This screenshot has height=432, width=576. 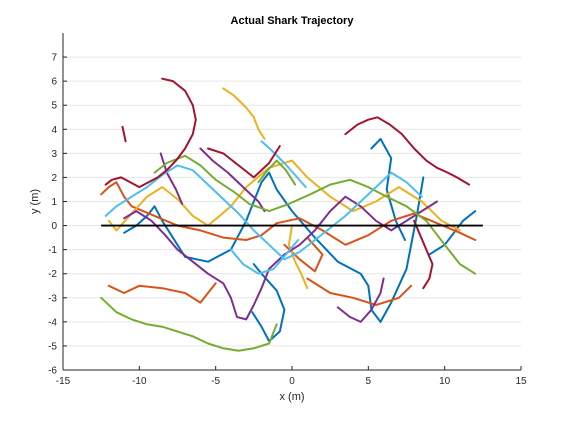 I want to click on y-tick-label: -2, so click(x=52, y=274).